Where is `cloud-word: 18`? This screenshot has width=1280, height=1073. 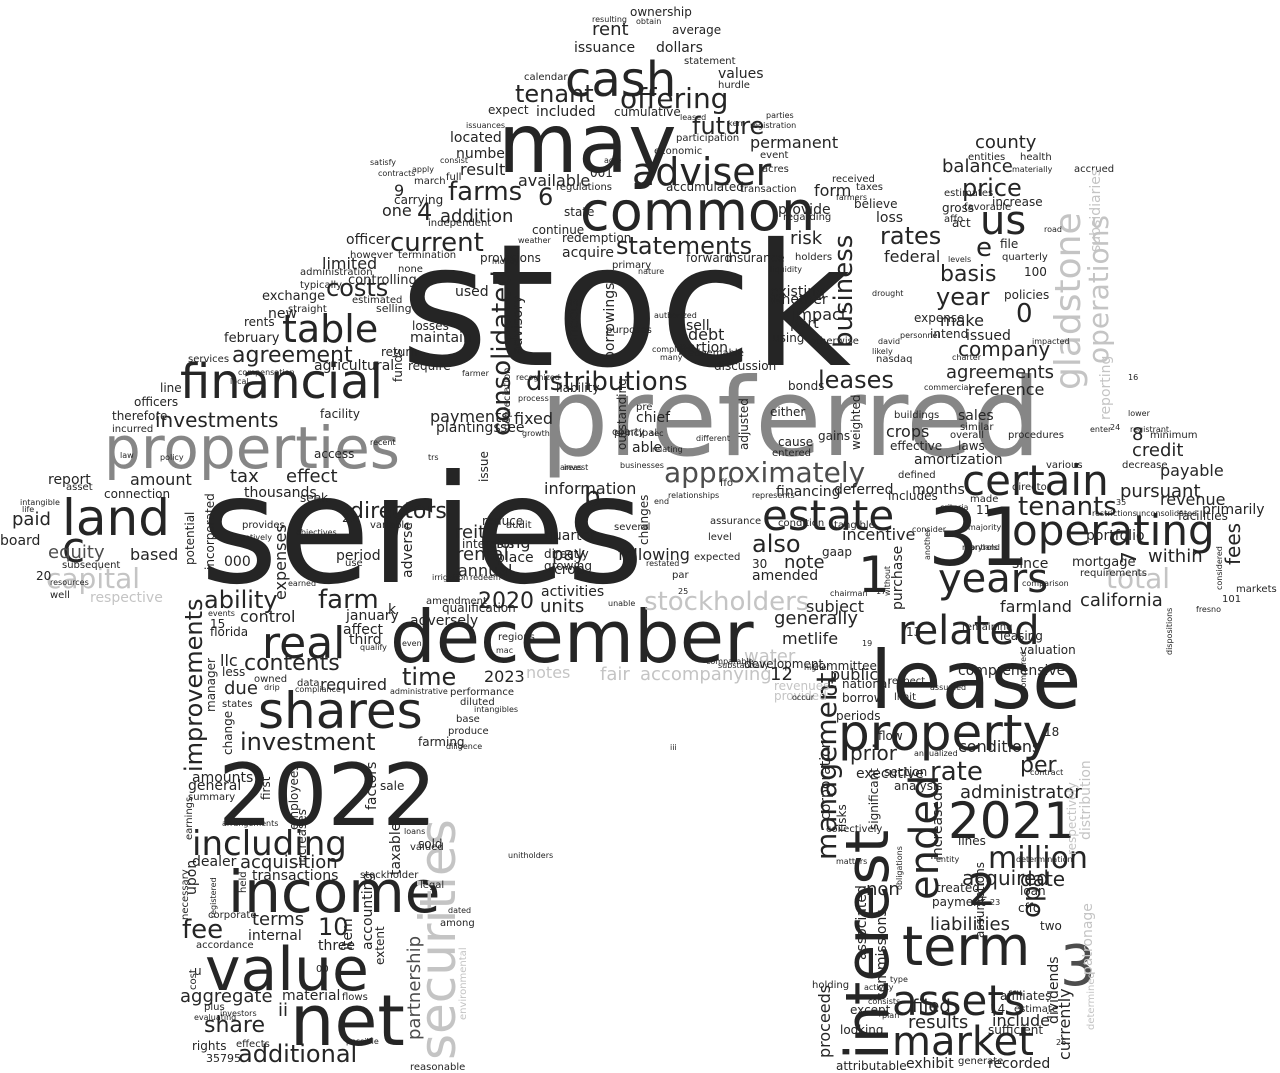
cloud-word: 18 is located at coordinates (1051, 732).